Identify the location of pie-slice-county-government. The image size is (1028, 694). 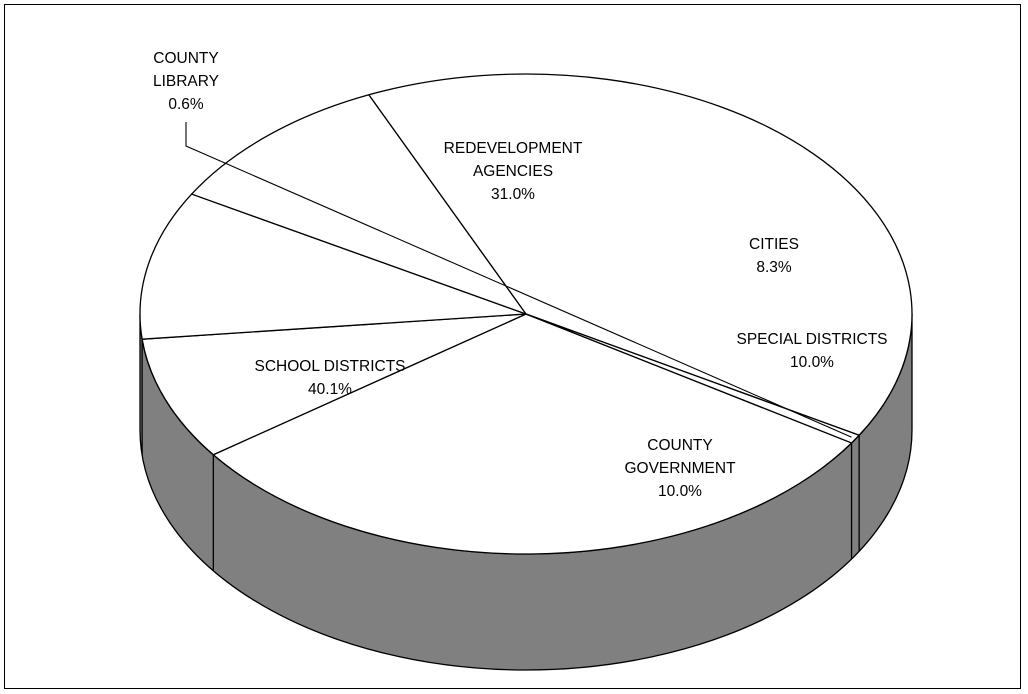
(359, 204).